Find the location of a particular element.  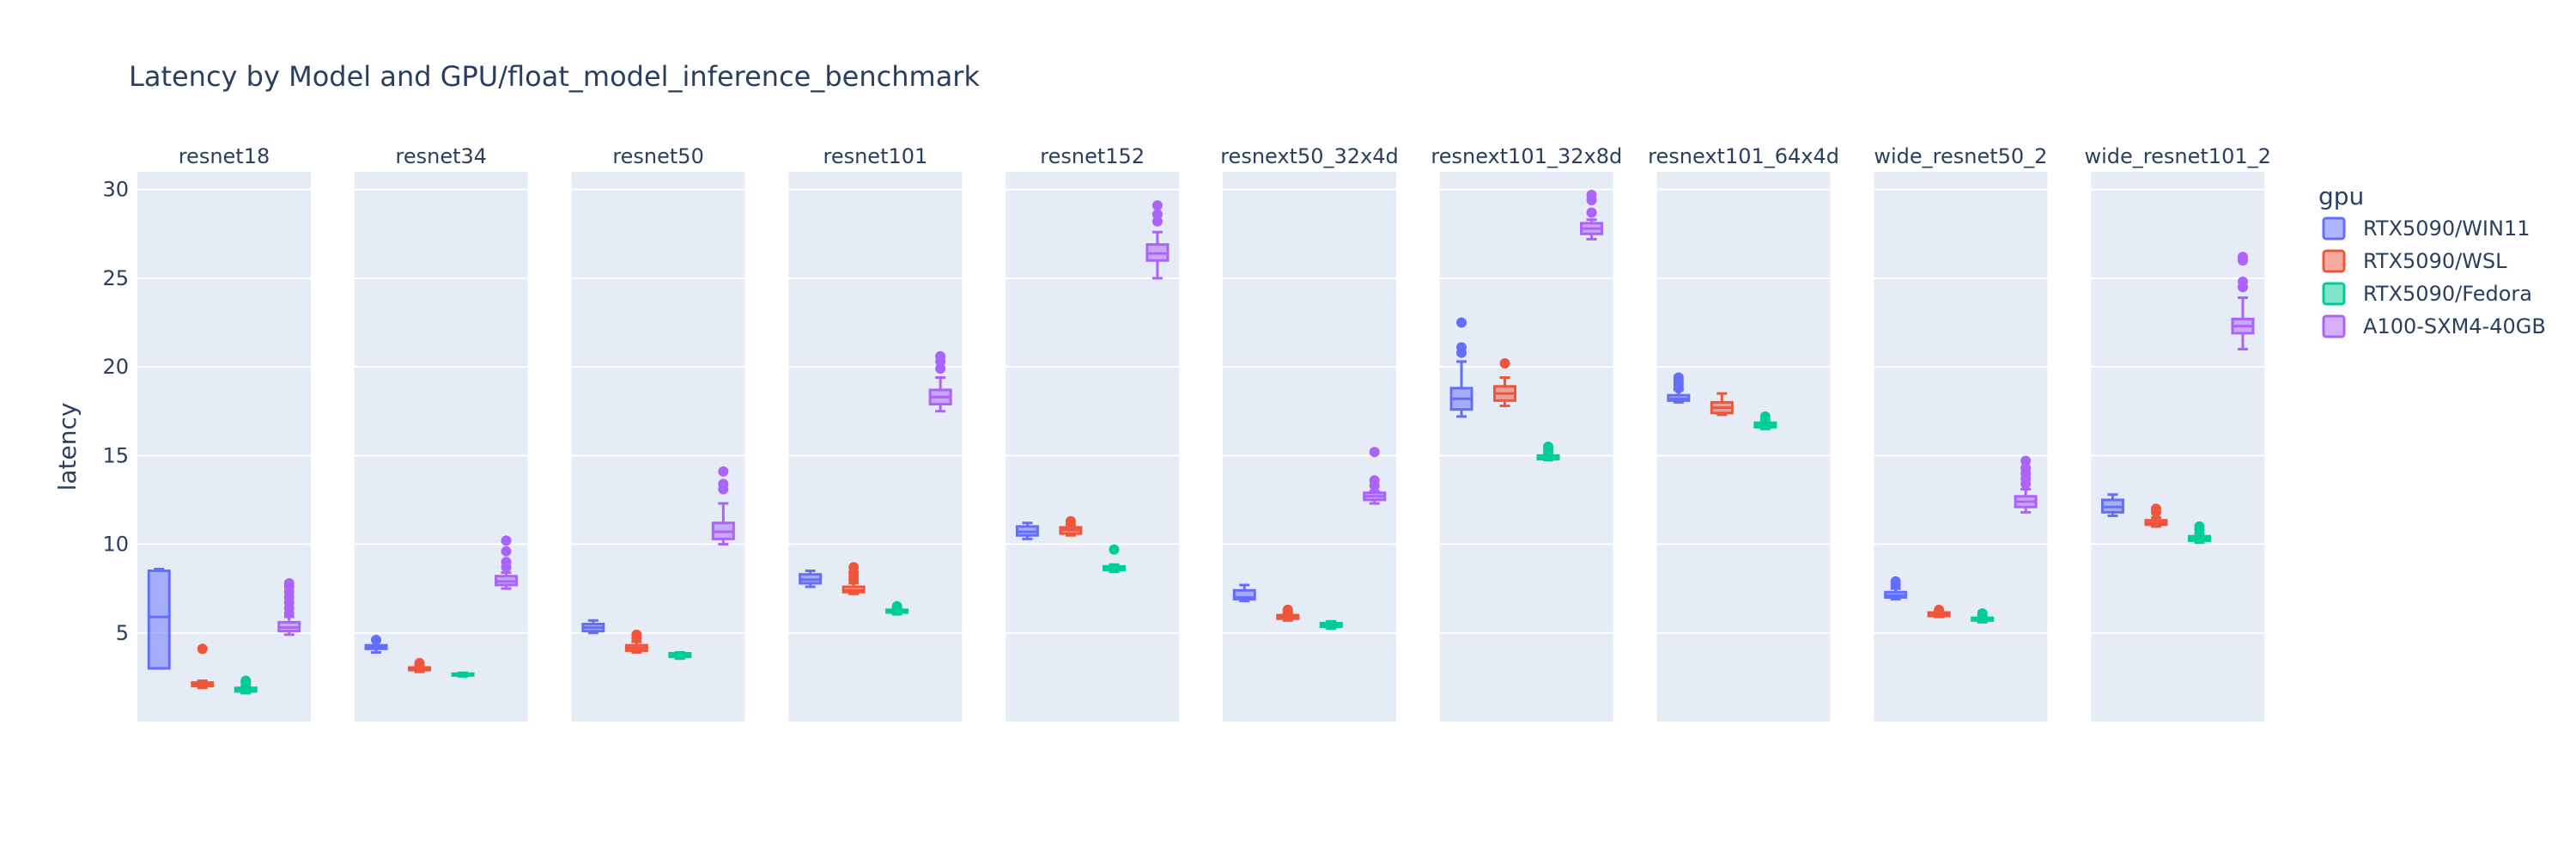

legend-label: RTX5090/WIN11 is located at coordinates (2446, 229).